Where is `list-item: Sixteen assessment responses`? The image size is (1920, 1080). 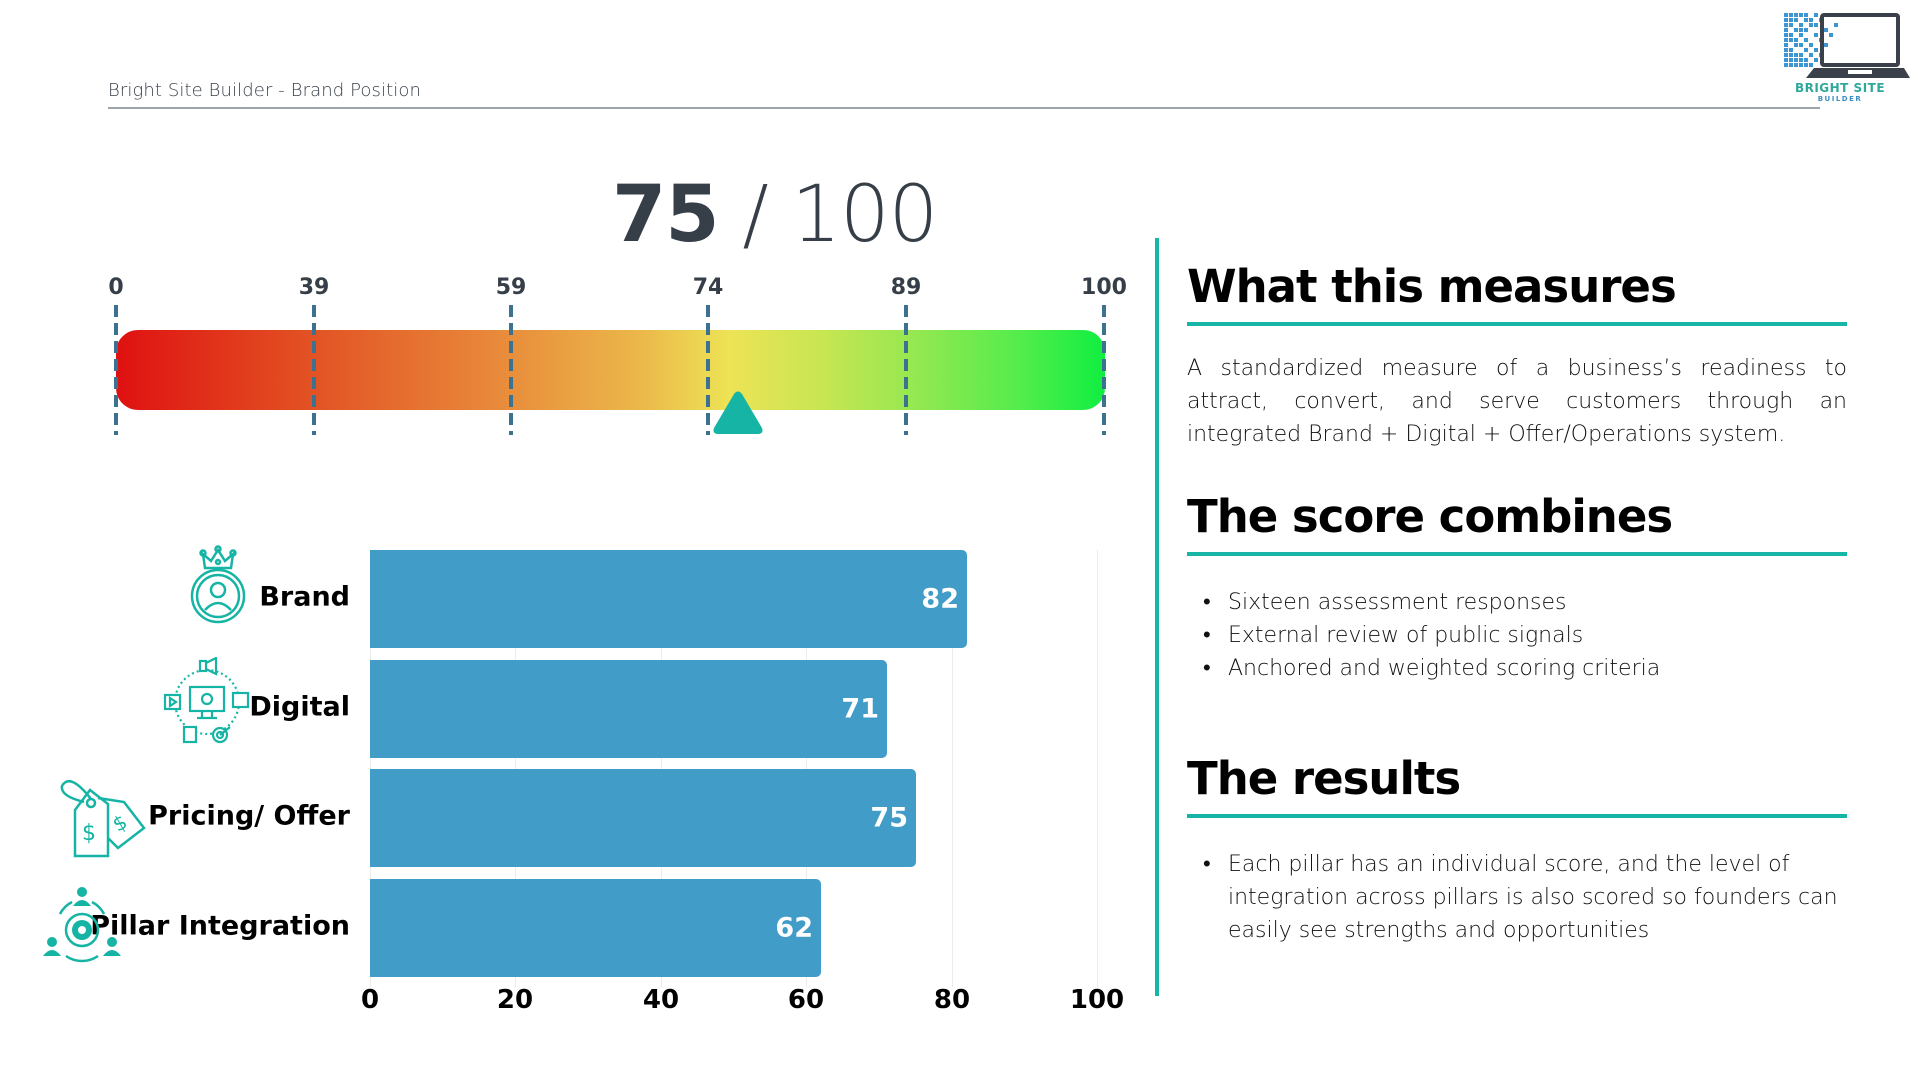
list-item: Sixteen assessment responses is located at coordinates (1517, 602).